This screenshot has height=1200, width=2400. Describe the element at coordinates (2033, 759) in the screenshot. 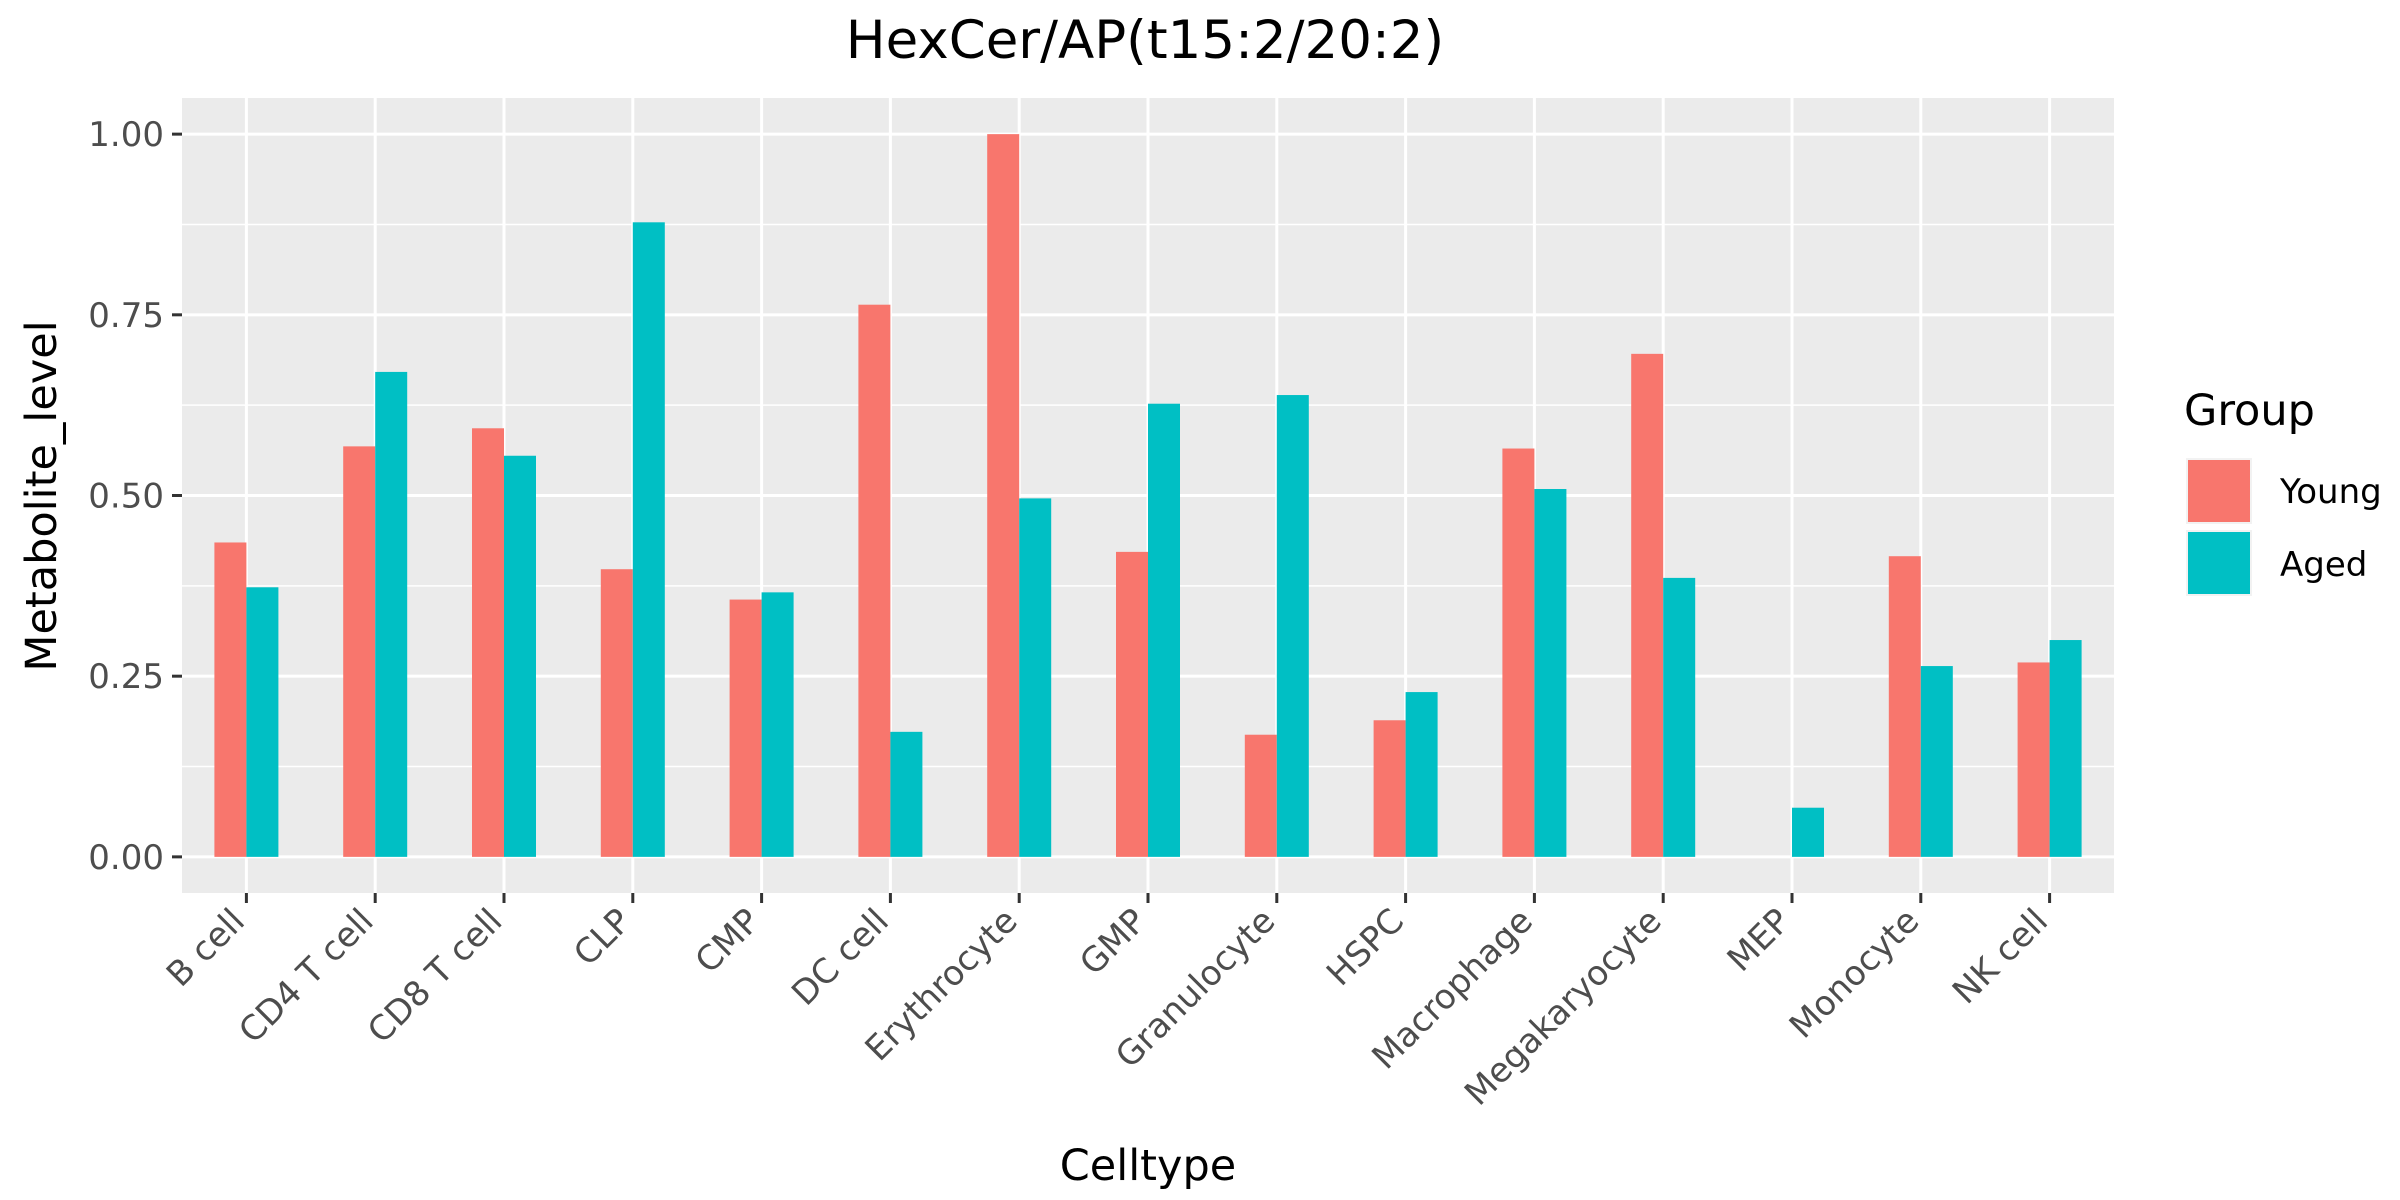

I see `bar-young-nk-cell` at that location.